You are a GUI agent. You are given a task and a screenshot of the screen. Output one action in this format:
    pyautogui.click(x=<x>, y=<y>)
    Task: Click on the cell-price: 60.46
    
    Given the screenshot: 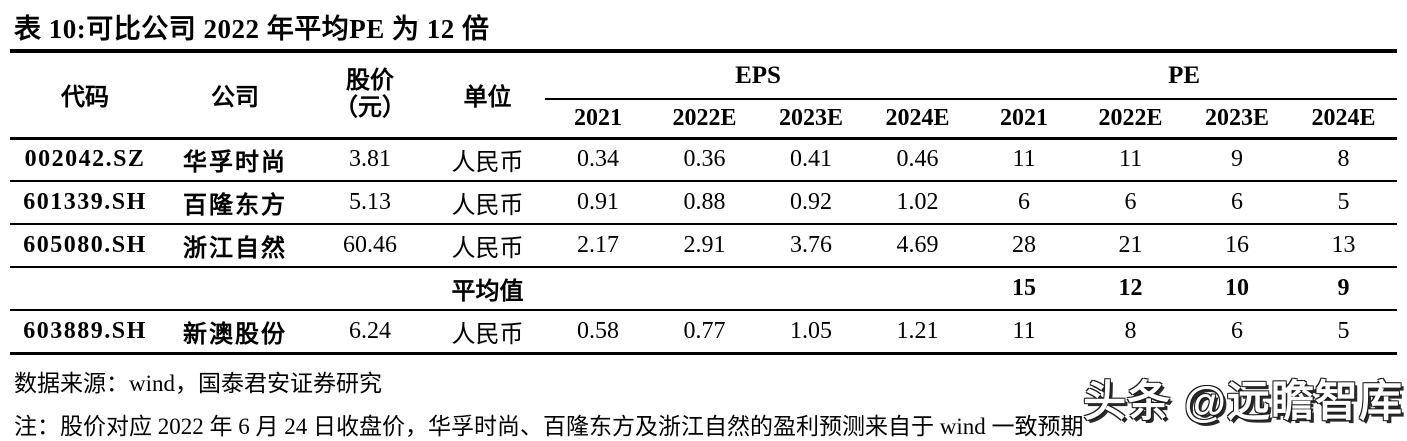 What is the action you would take?
    pyautogui.click(x=370, y=246)
    